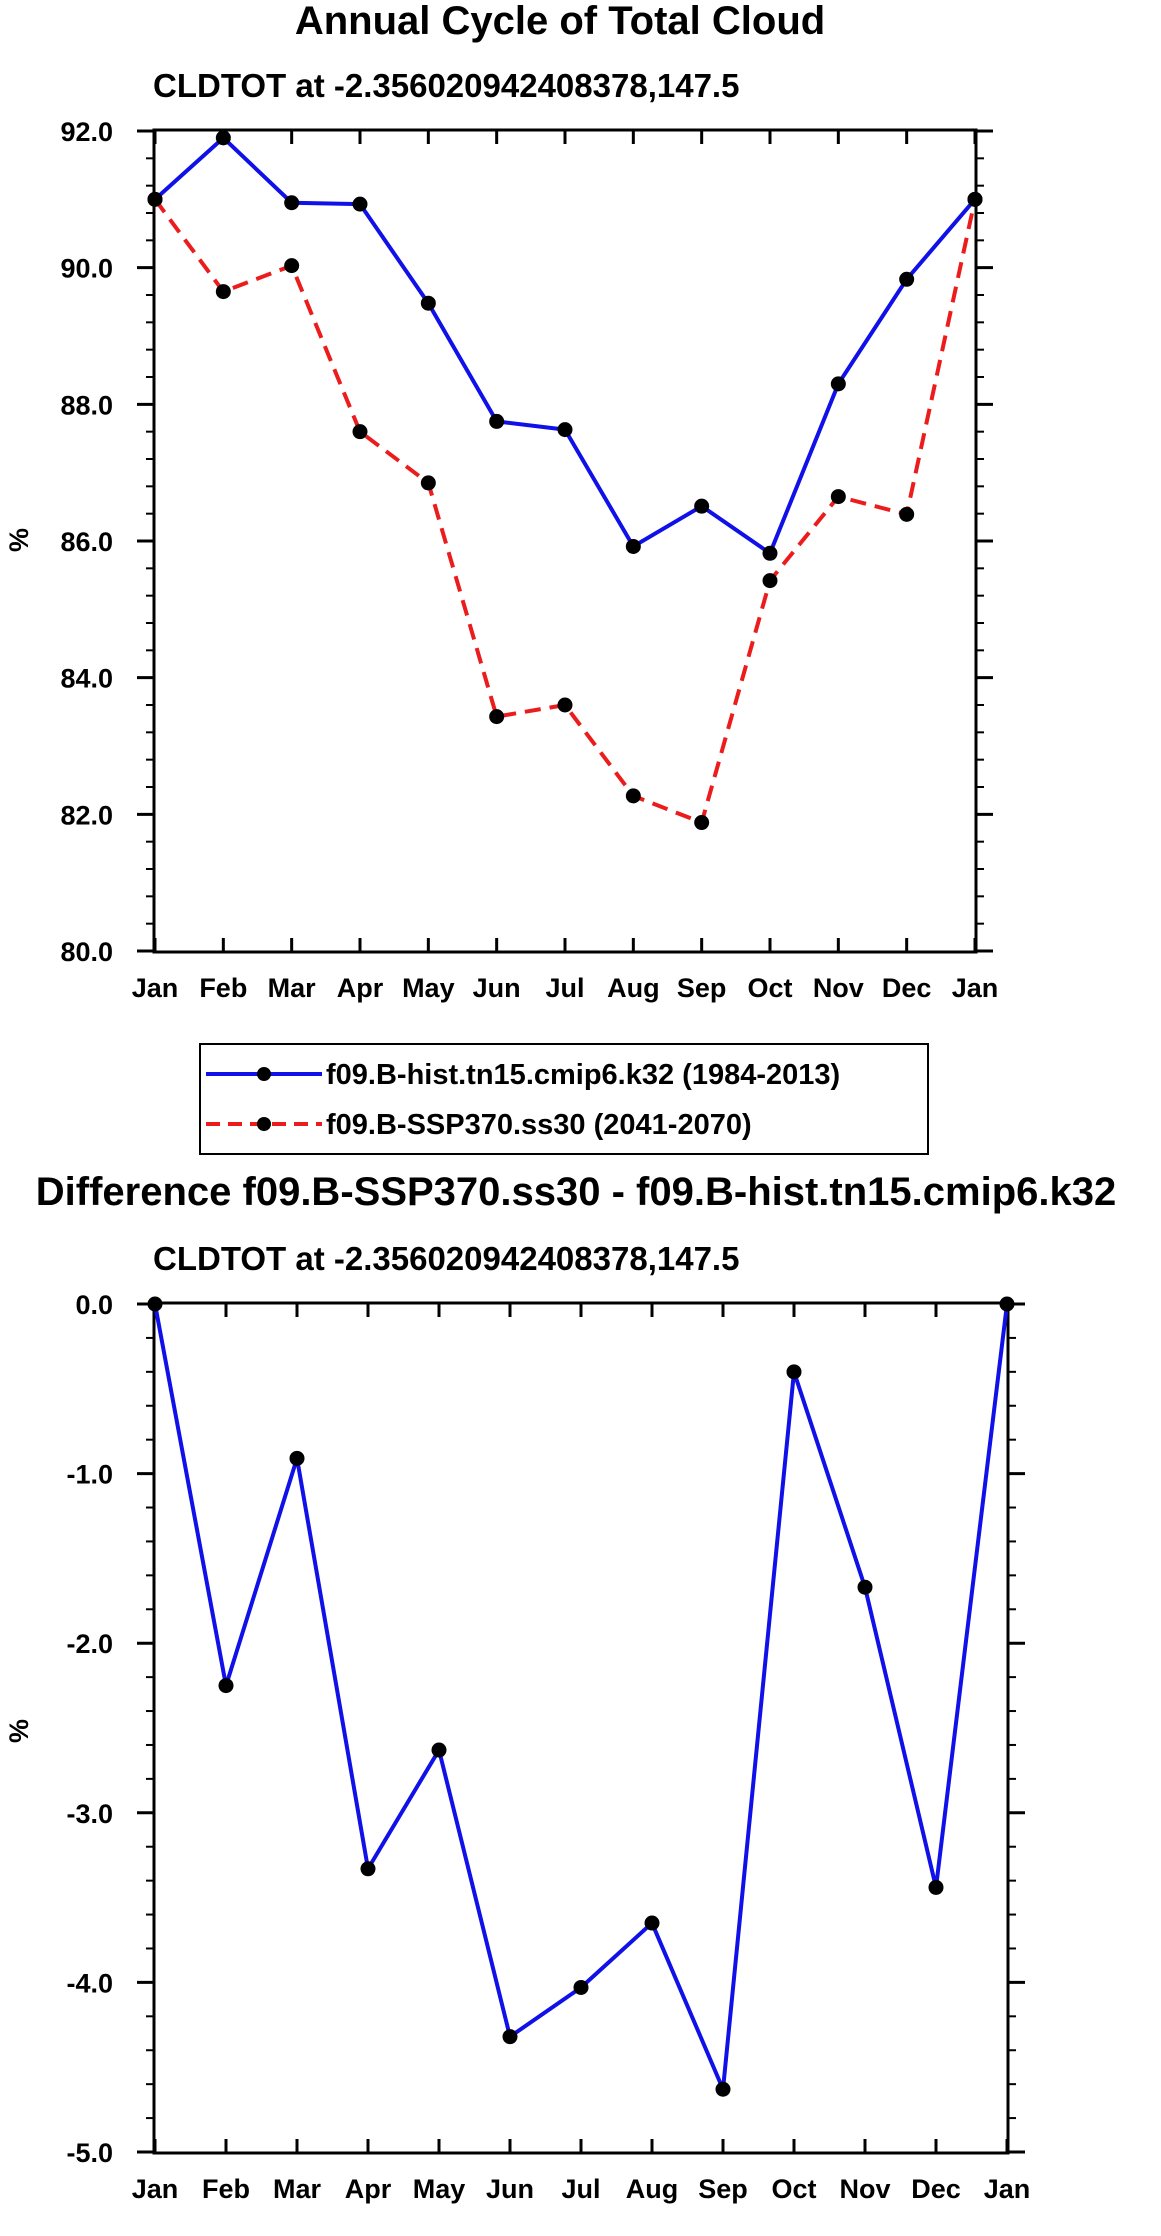 Image resolution: width=1161 pixels, height=2236 pixels. What do you see at coordinates (497, 988) in the screenshot?
I see `annual-xtick-label: Jun` at bounding box center [497, 988].